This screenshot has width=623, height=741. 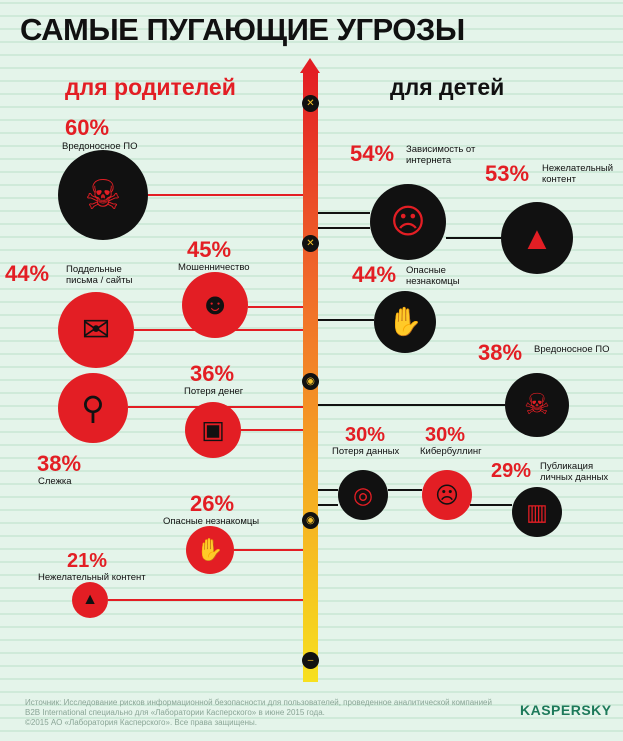 I want to click on parents-threat-circle: ✉, so click(x=96, y=330).